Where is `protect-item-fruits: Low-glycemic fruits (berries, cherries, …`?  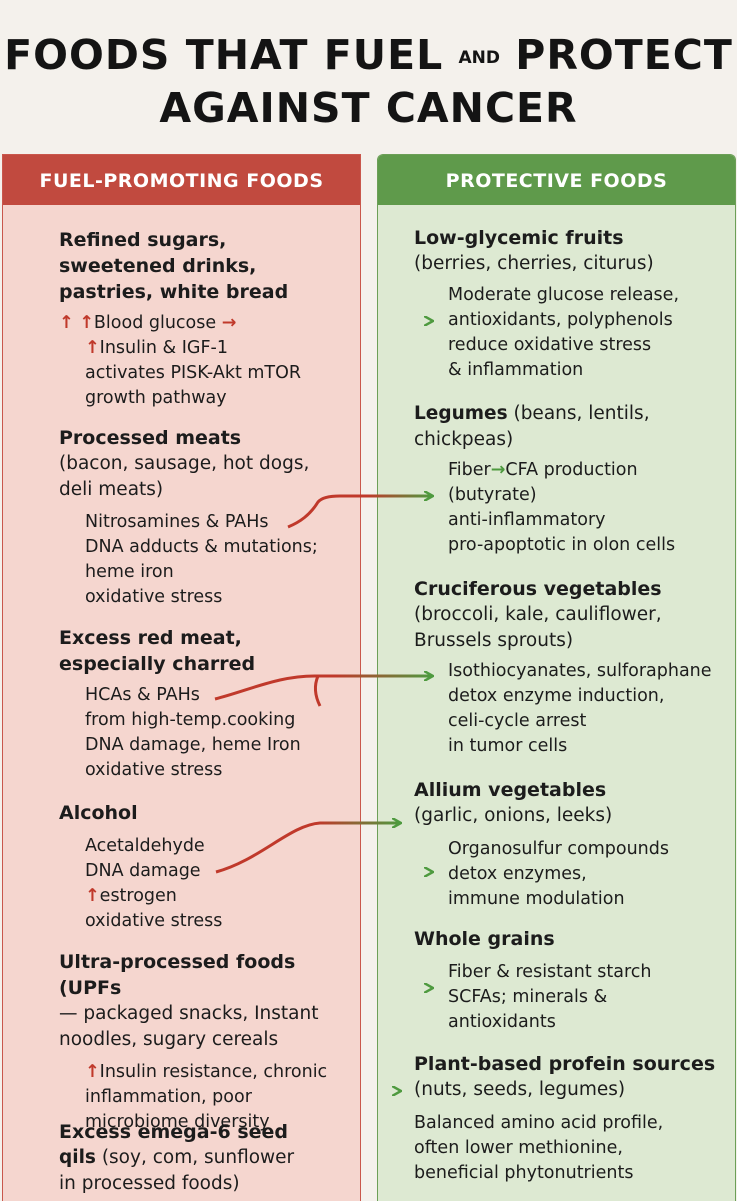
protect-item-fruits: Low-glycemic fruits (berries, cherries, … is located at coordinates (546, 304).